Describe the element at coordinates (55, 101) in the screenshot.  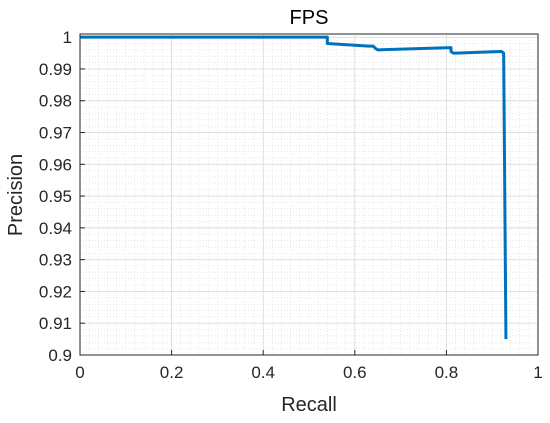
I see `y-tick-label: 0.98` at that location.